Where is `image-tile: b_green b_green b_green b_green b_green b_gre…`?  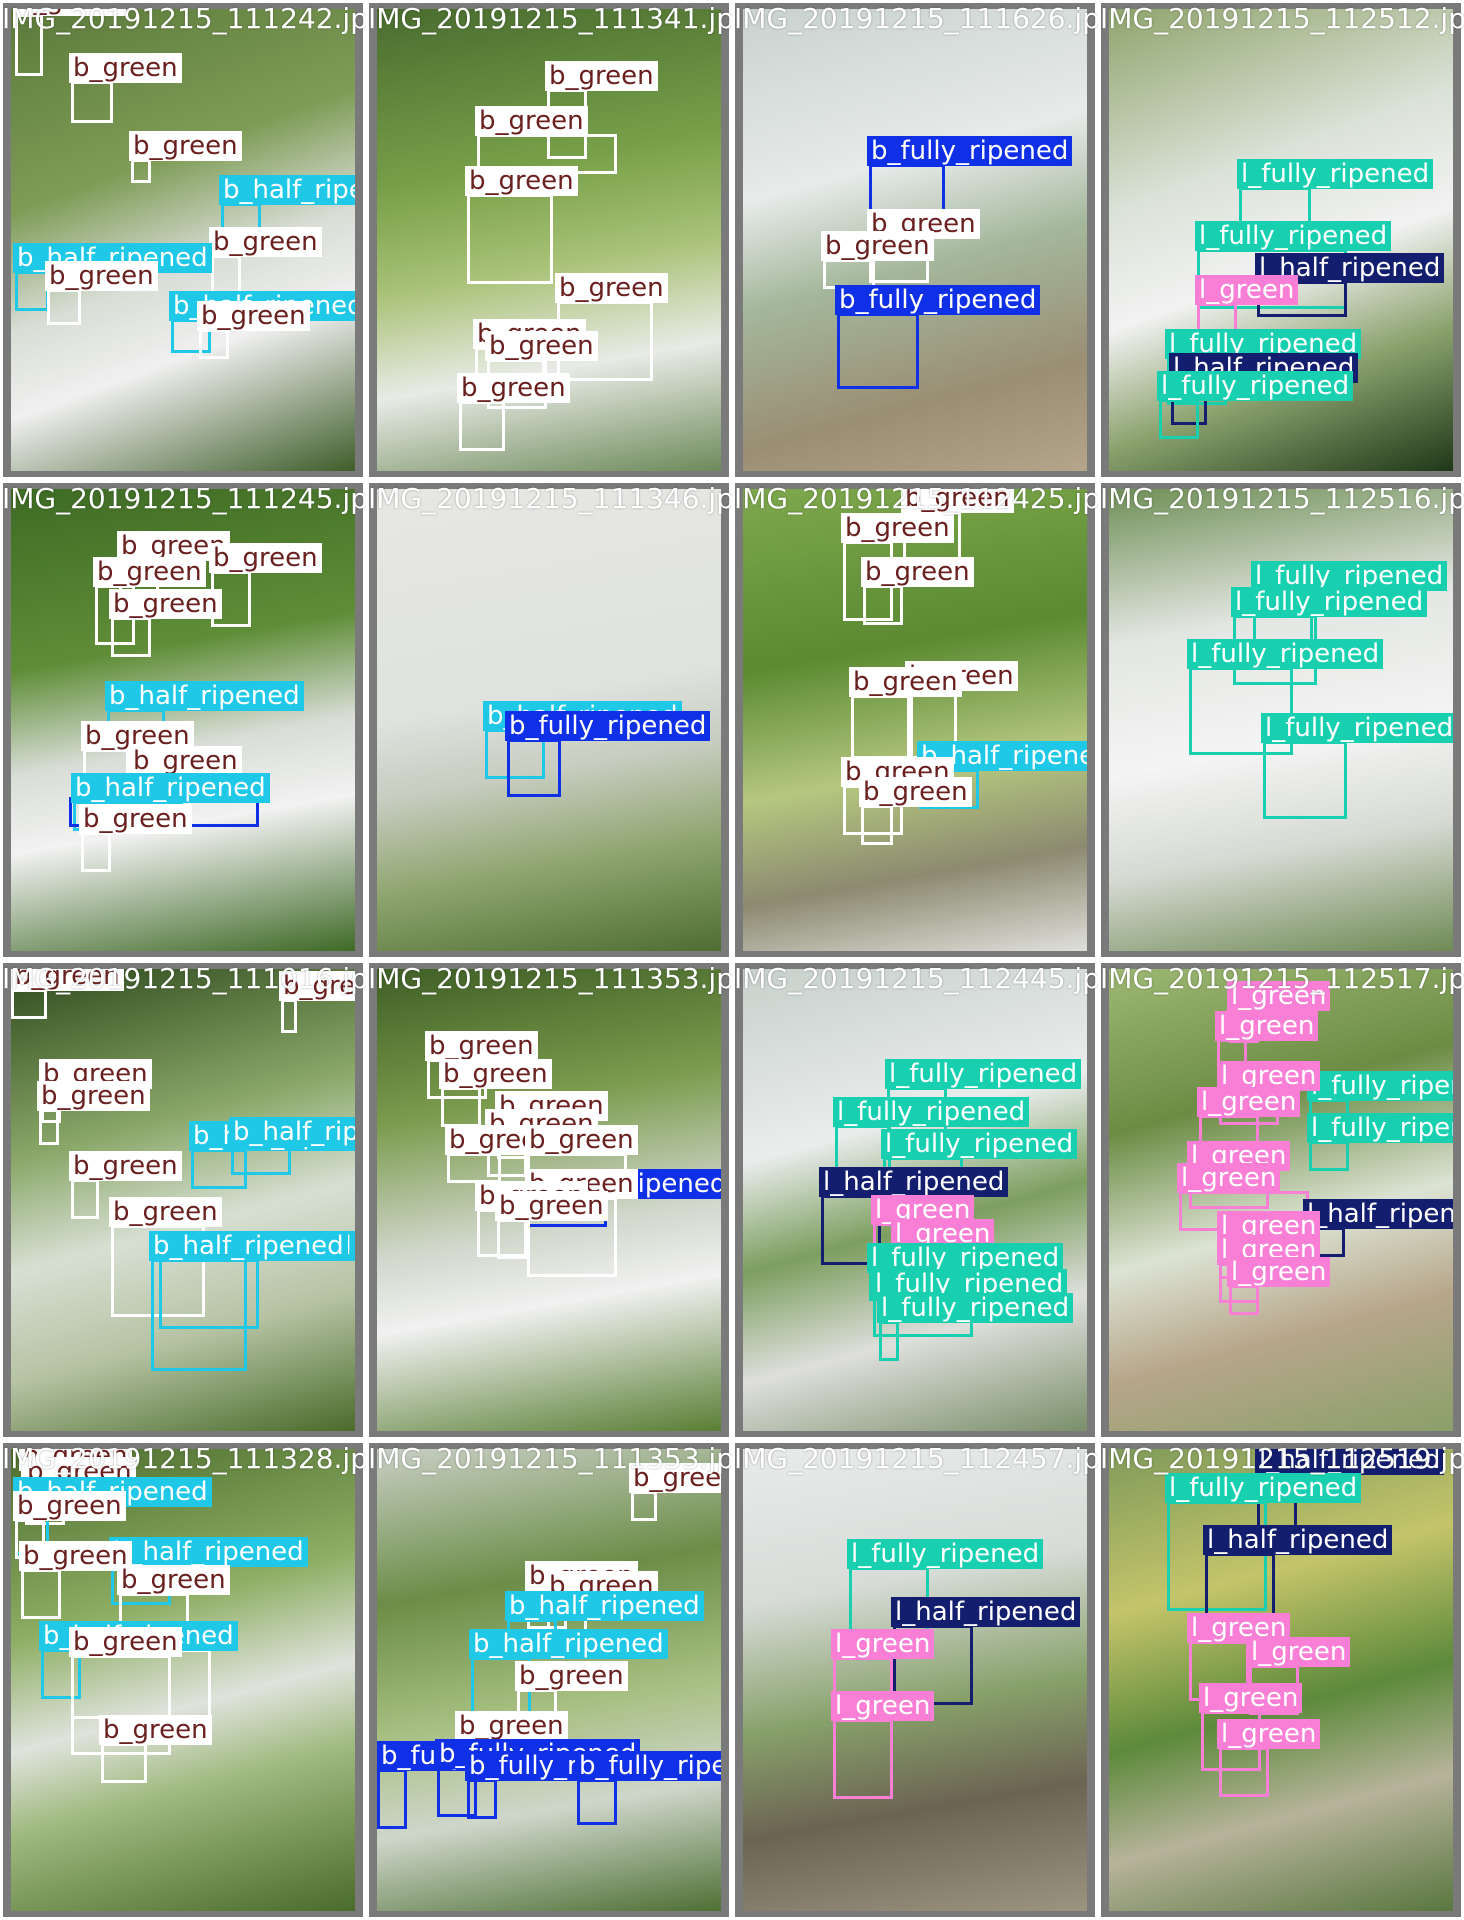 image-tile: b_green b_green b_green b_green b_green b_gre… is located at coordinates (549, 240).